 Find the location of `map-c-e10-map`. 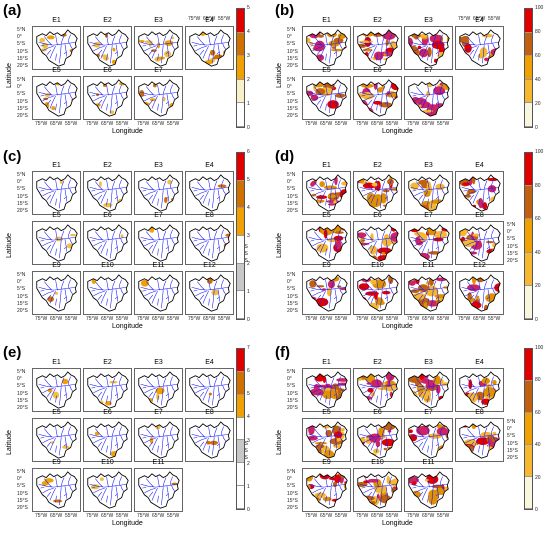

map-c-e10-map is located at coordinates (108, 293).